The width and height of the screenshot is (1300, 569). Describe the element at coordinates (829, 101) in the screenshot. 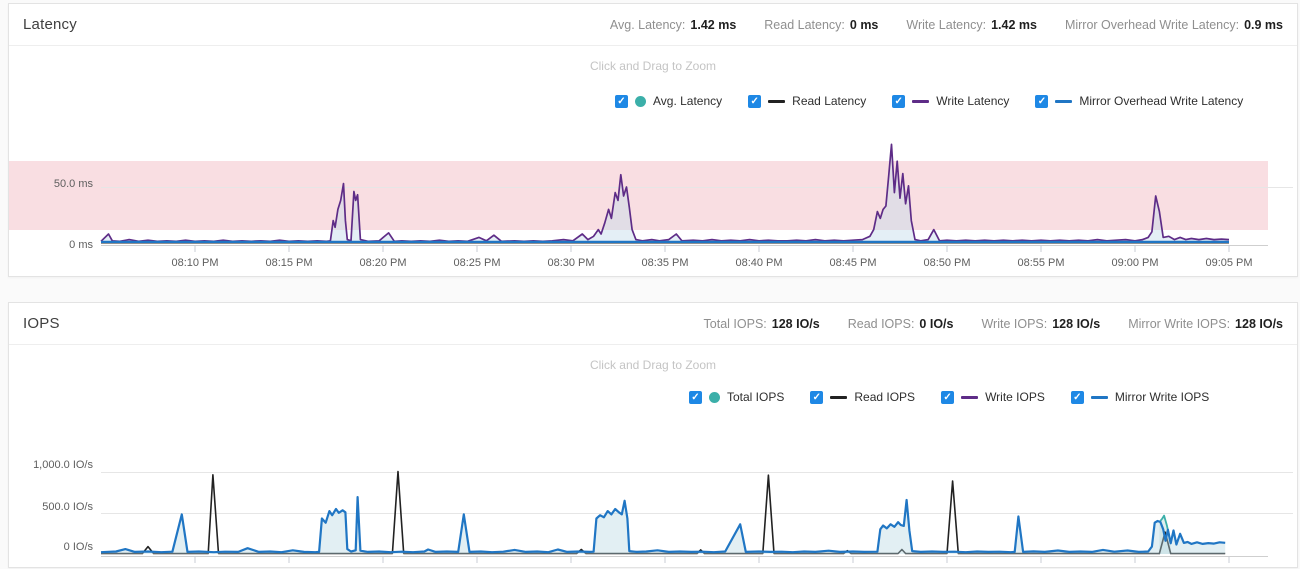

I see `legend-label: Read Latency` at that location.